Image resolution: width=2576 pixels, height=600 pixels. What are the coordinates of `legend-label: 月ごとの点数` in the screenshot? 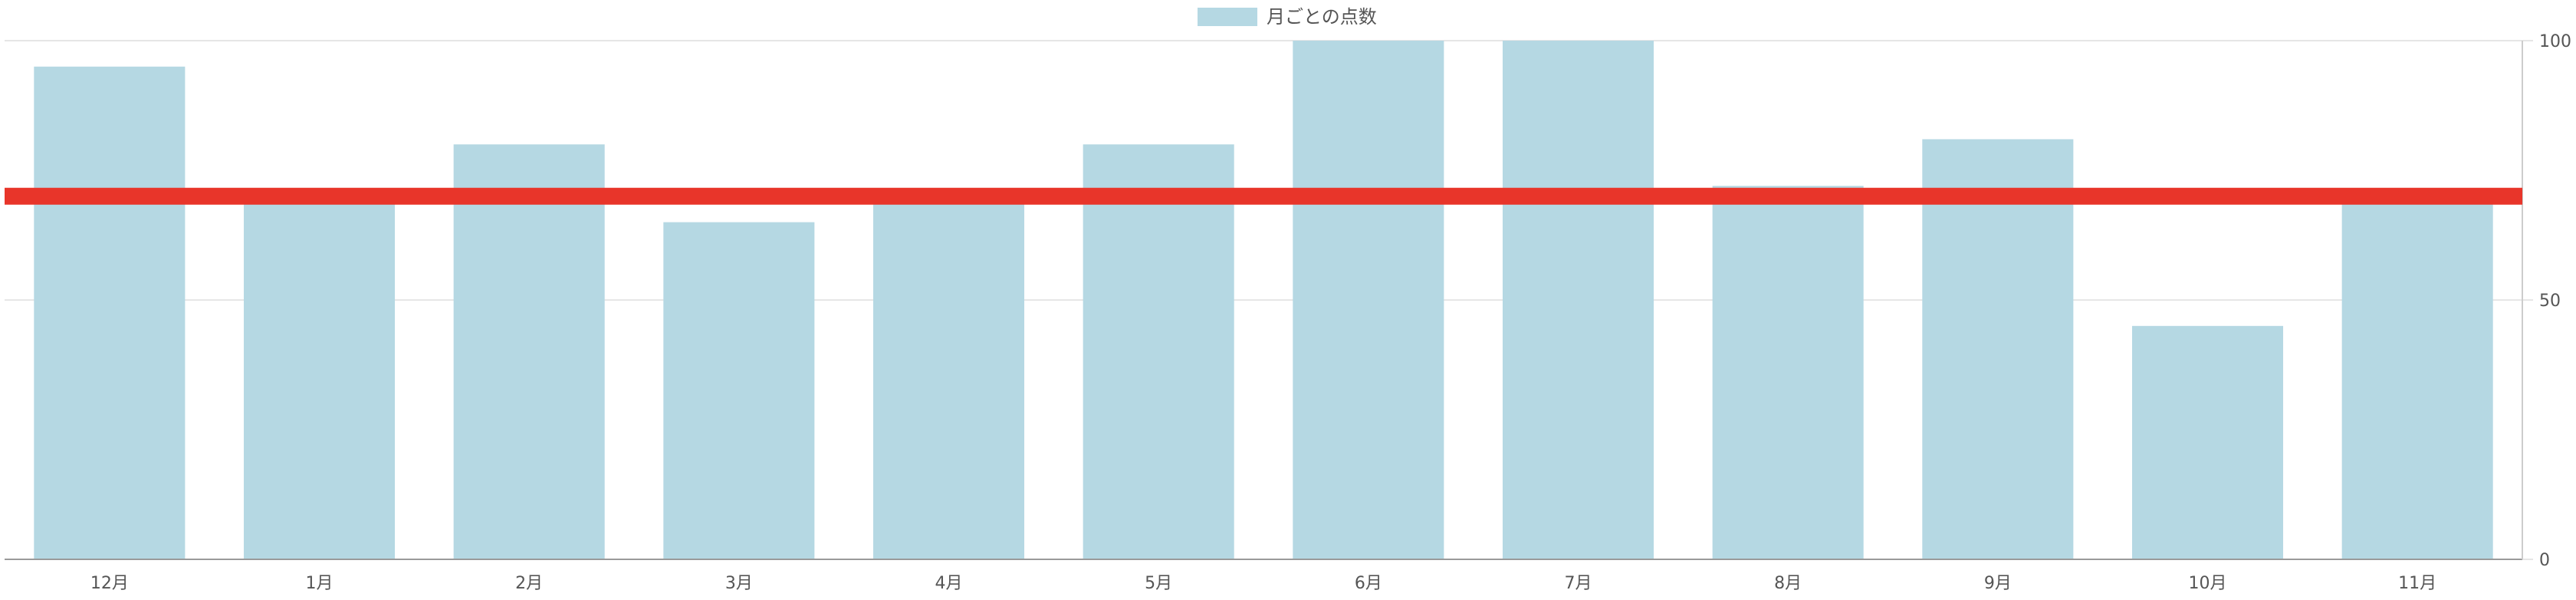 It's located at (1322, 17).